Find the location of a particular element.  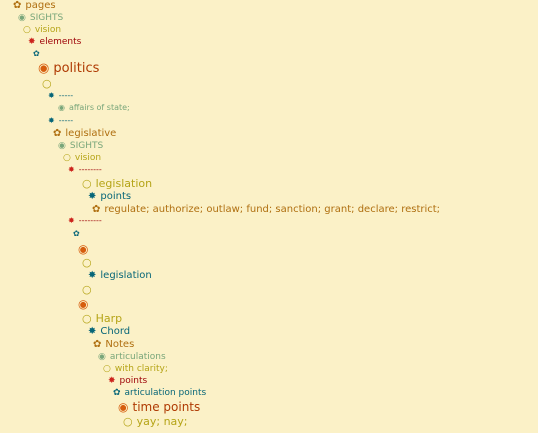

tree-node: ◉ politics is located at coordinates (68, 68).